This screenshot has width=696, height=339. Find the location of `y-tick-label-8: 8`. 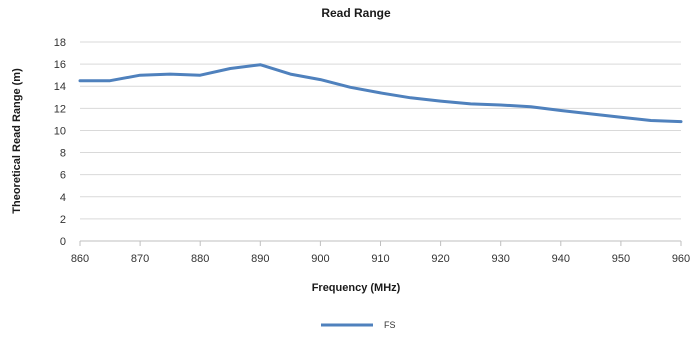

y-tick-label-8: 8 is located at coordinates (63, 154).